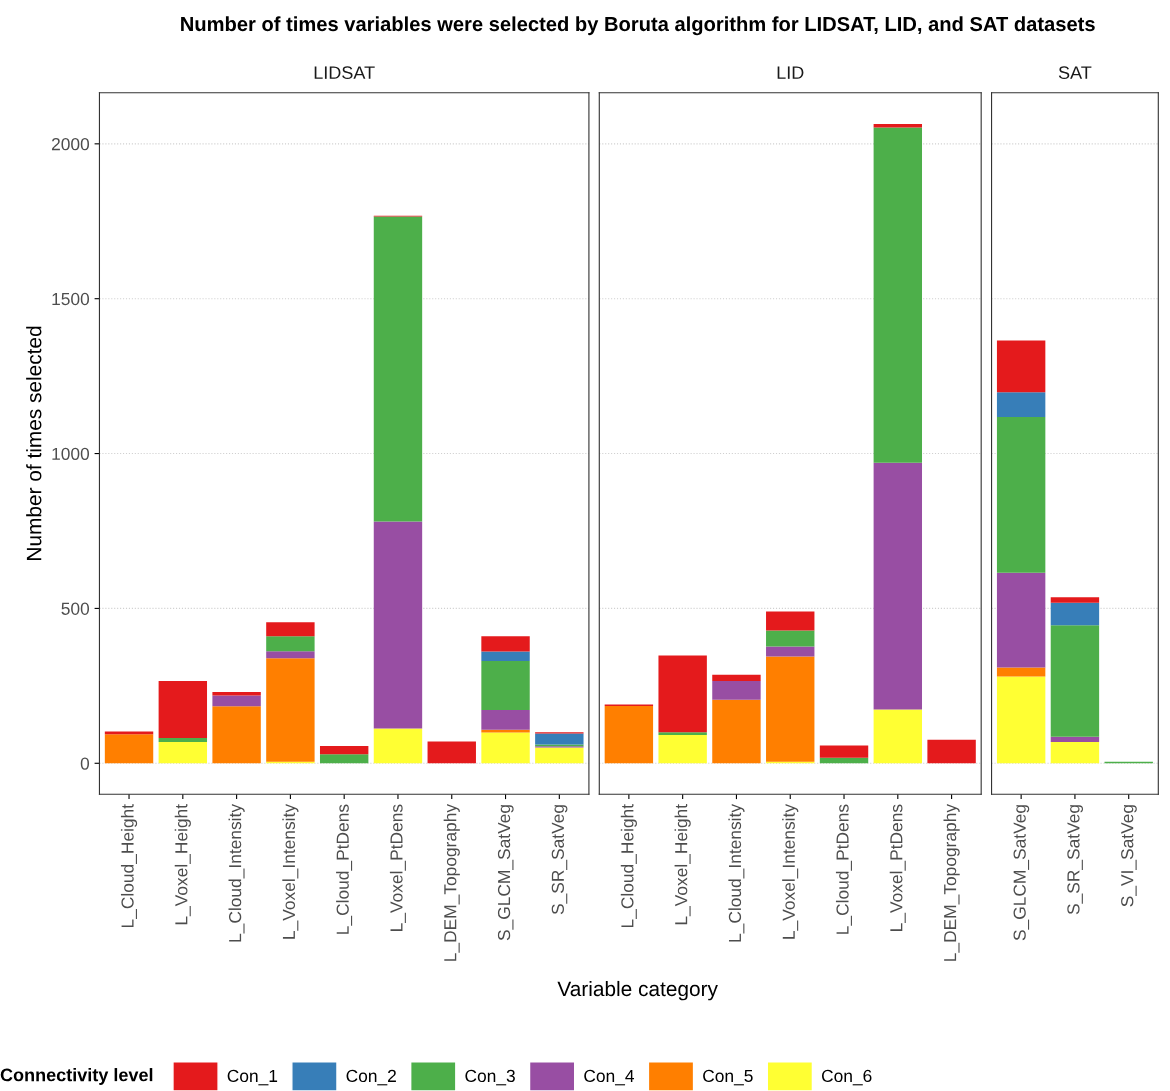 This screenshot has height=1091, width=1170. I want to click on legend-label: Con_6, so click(846, 1077).